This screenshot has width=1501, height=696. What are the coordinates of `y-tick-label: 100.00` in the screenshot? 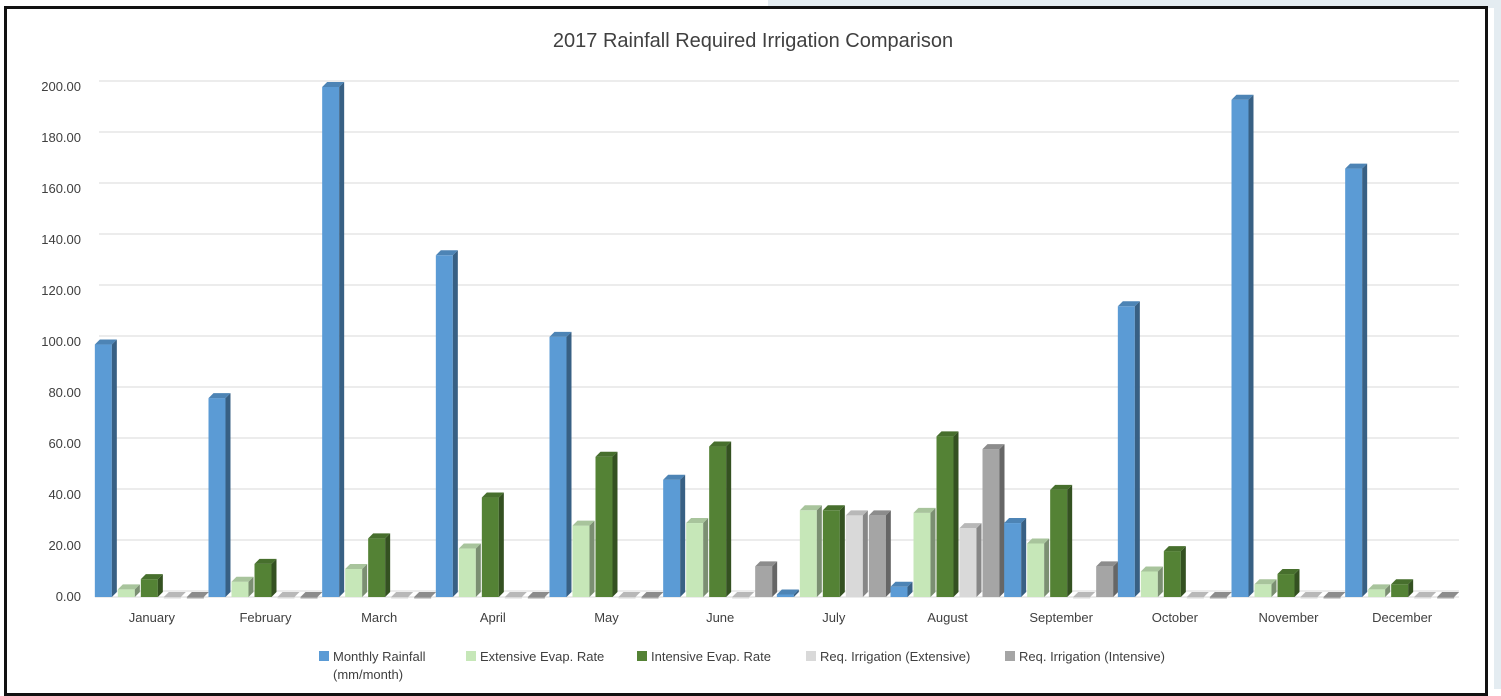 It's located at (61, 341).